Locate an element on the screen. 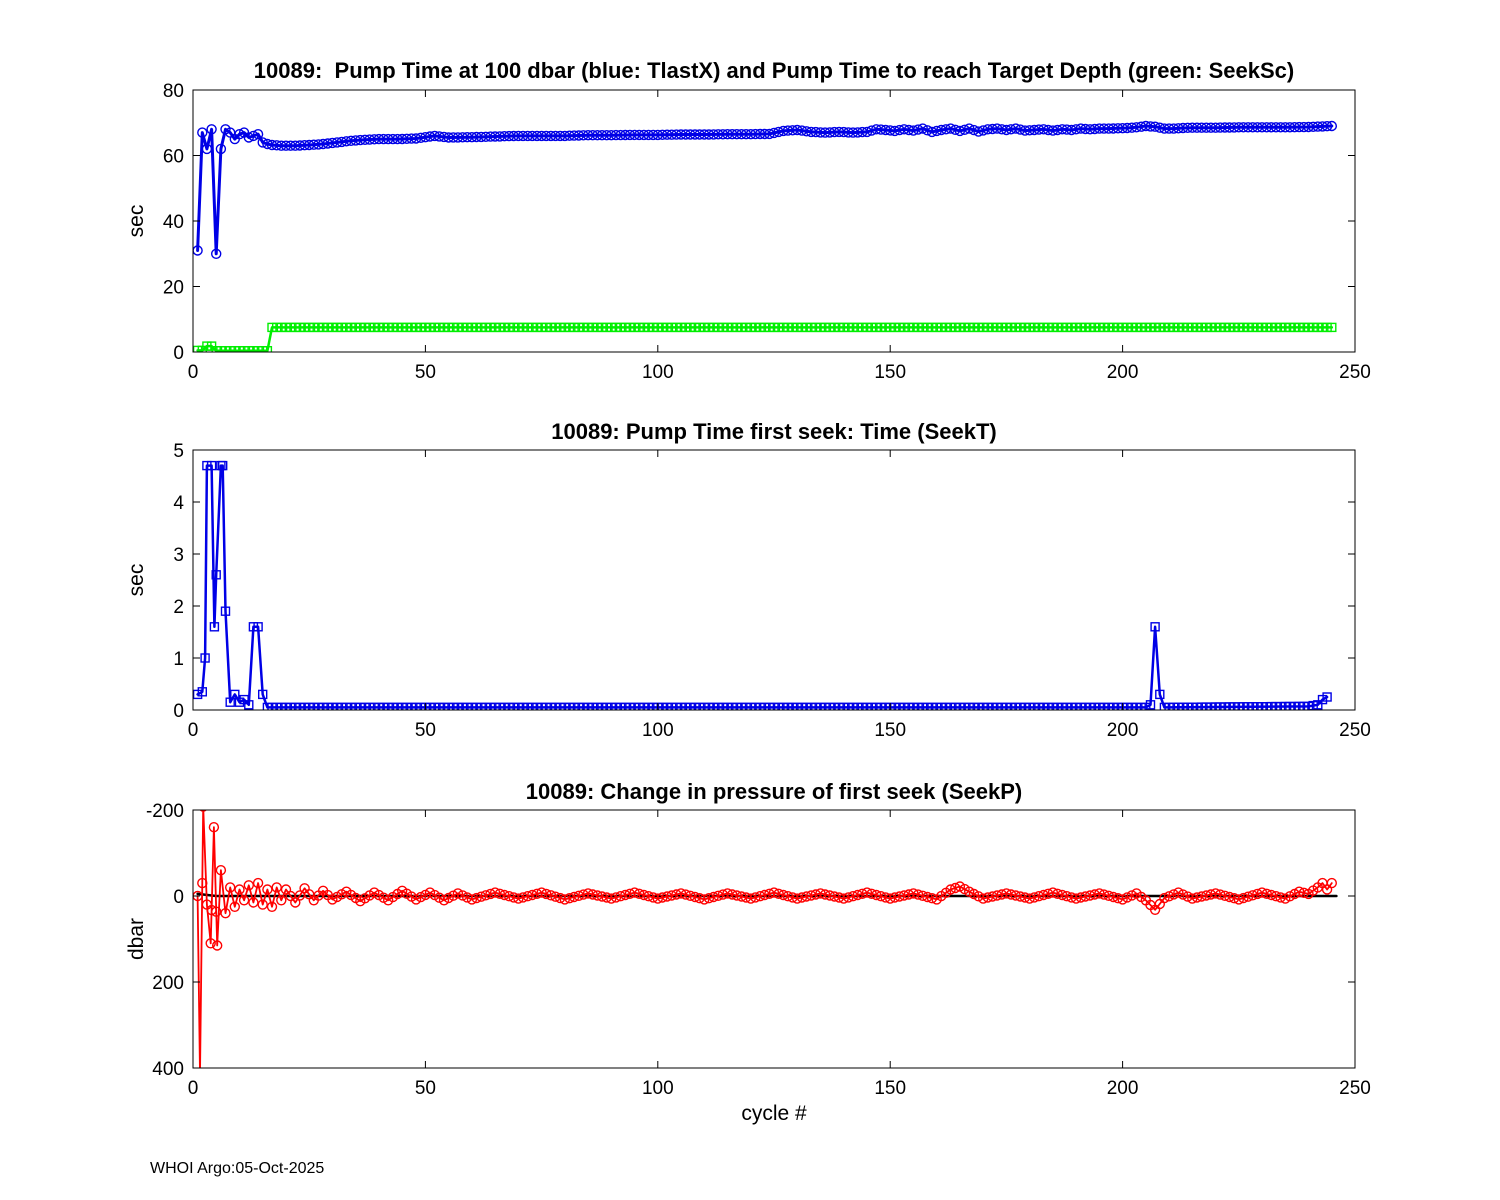  footer-text: WHOI Argo:05-Oct-2025 is located at coordinates (237, 1168).